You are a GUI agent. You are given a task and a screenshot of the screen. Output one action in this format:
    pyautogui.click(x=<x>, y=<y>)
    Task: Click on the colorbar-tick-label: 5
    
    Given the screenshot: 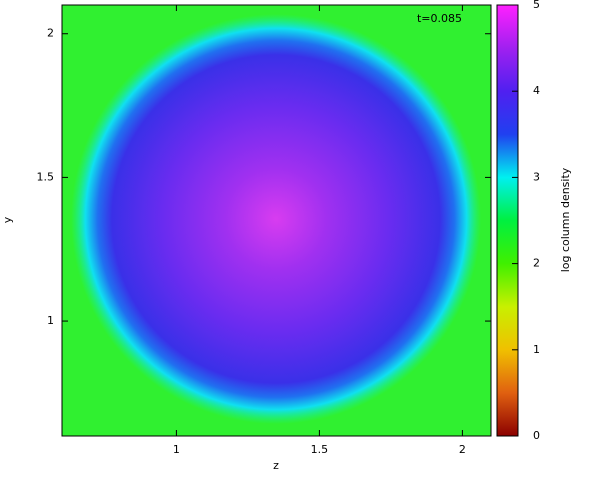 What is the action you would take?
    pyautogui.click(x=536, y=5)
    